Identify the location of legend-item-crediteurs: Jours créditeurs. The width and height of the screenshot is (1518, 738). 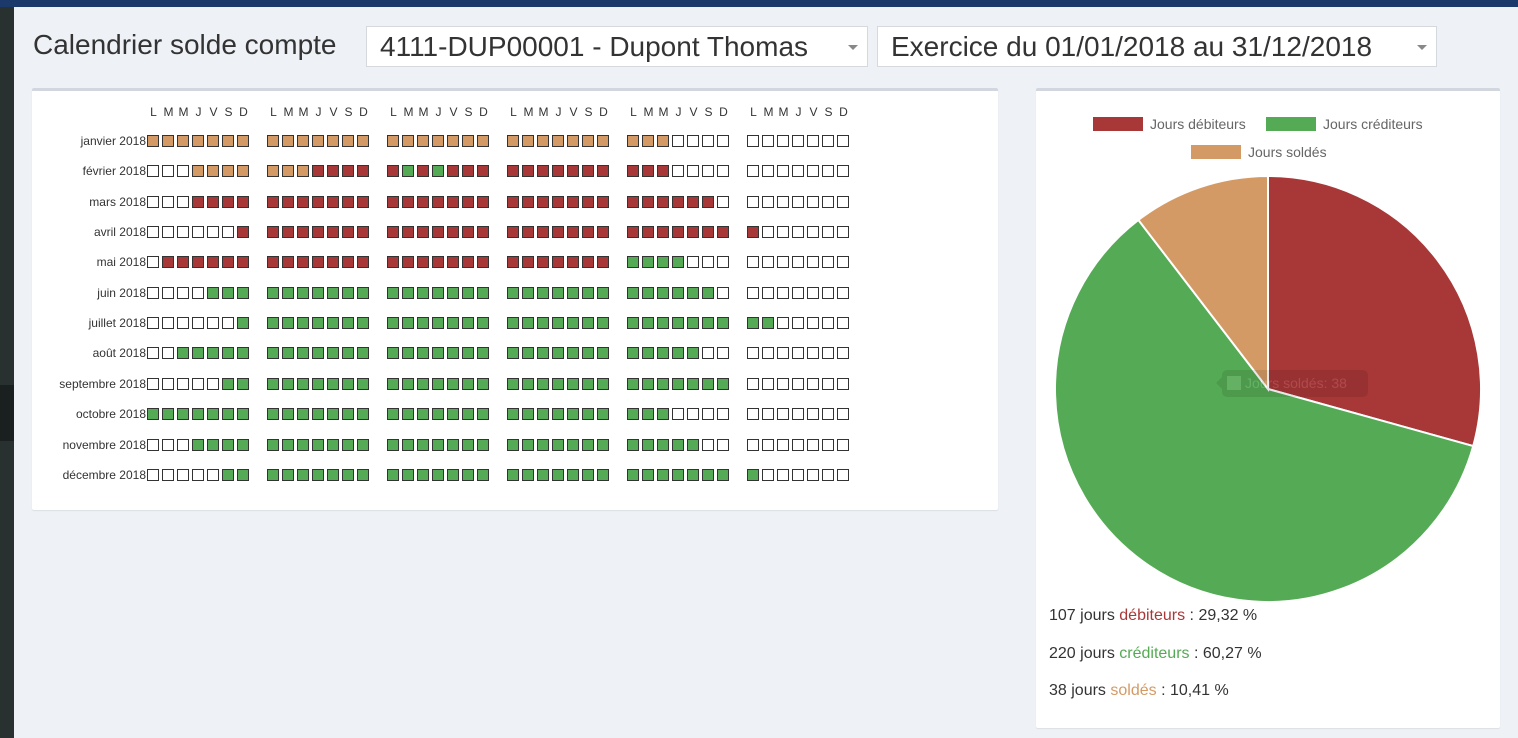
(1344, 124).